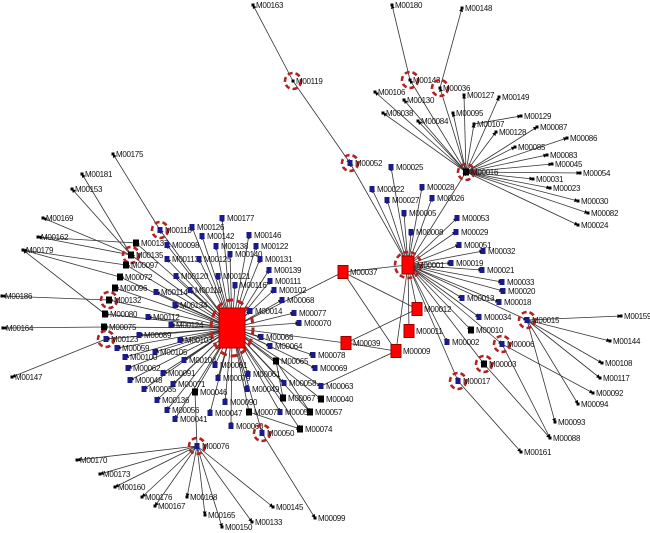 The width and height of the screenshot is (650, 533). What do you see at coordinates (564, 188) in the screenshot?
I see `node-M00023: M00023` at bounding box center [564, 188].